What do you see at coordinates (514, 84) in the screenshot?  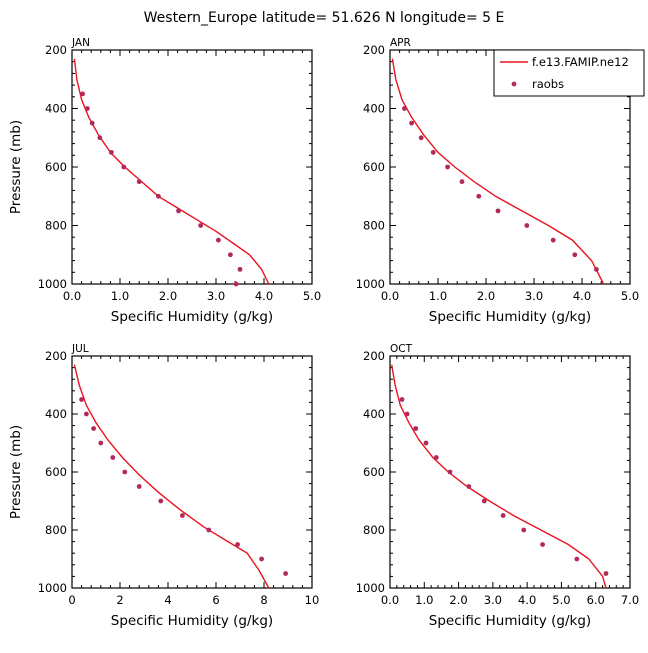 I see `legend-obs-swatch` at bounding box center [514, 84].